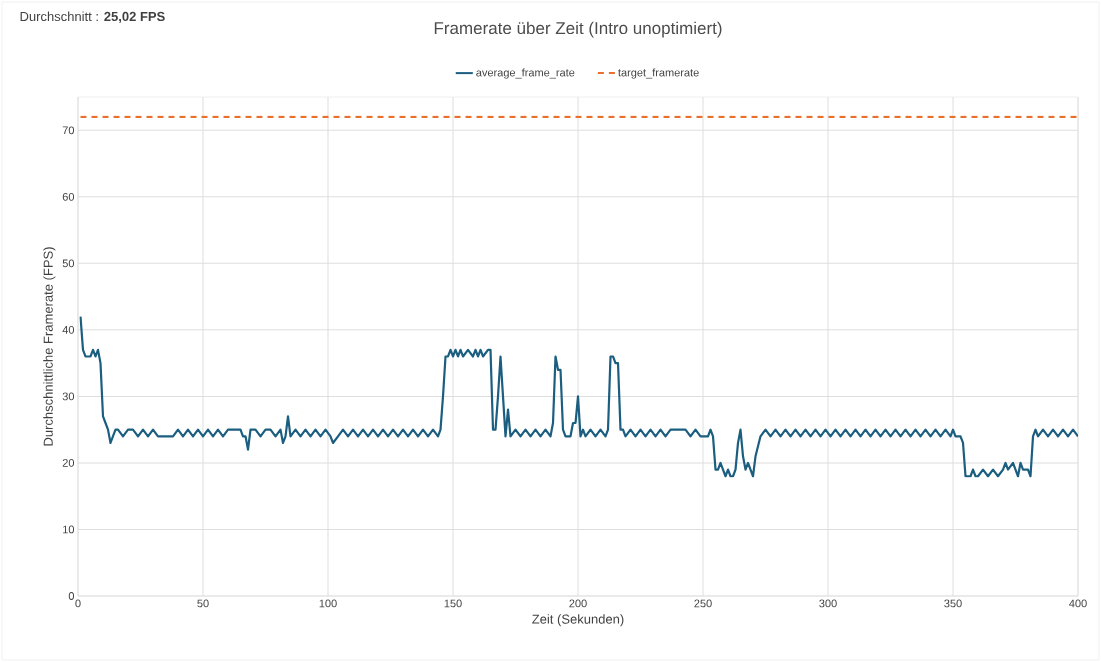 Image resolution: width=1101 pixels, height=662 pixels. I want to click on y-tick-label: 40, so click(68, 329).